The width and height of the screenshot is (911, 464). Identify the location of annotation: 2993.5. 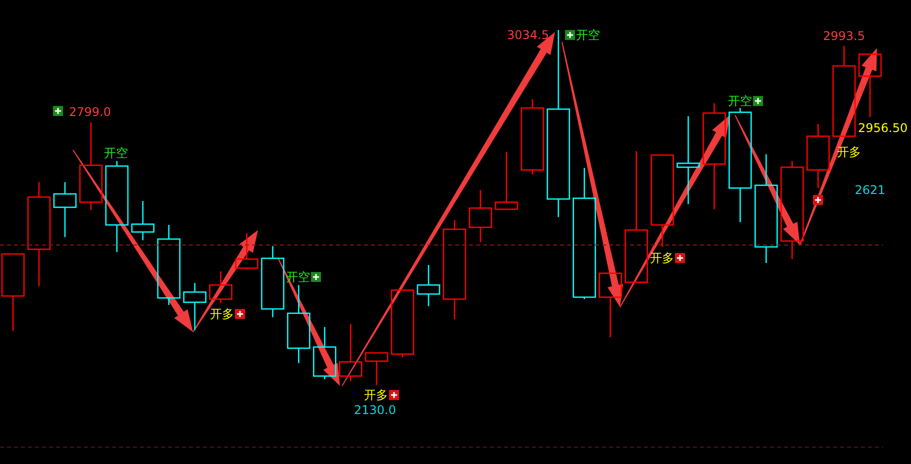
(844, 36).